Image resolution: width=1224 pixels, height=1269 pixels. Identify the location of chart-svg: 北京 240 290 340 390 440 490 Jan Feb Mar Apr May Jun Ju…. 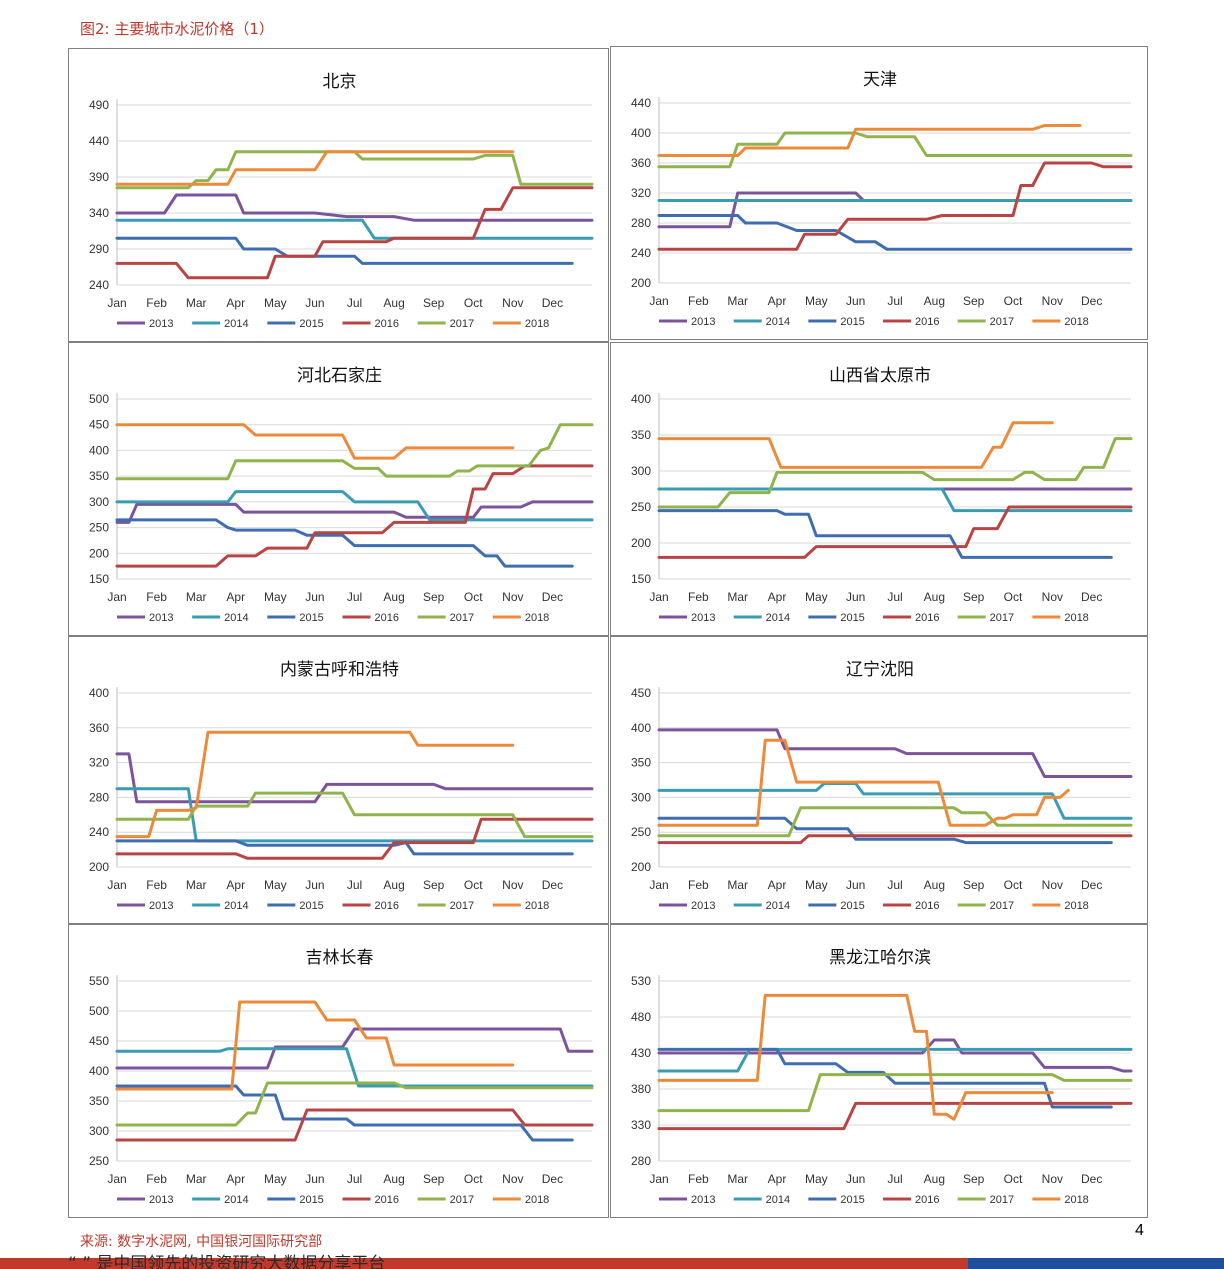
(341, 201).